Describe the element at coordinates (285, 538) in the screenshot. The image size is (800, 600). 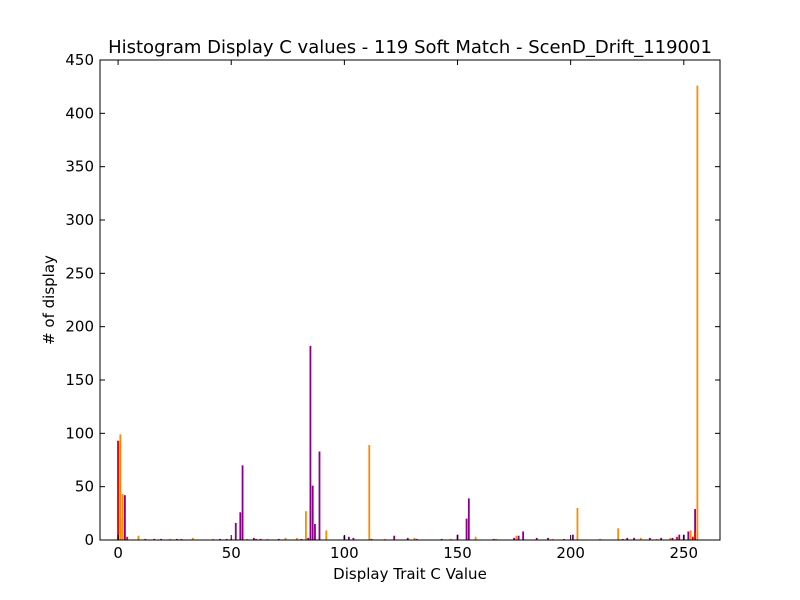
I see `bar-s1-x74` at that location.